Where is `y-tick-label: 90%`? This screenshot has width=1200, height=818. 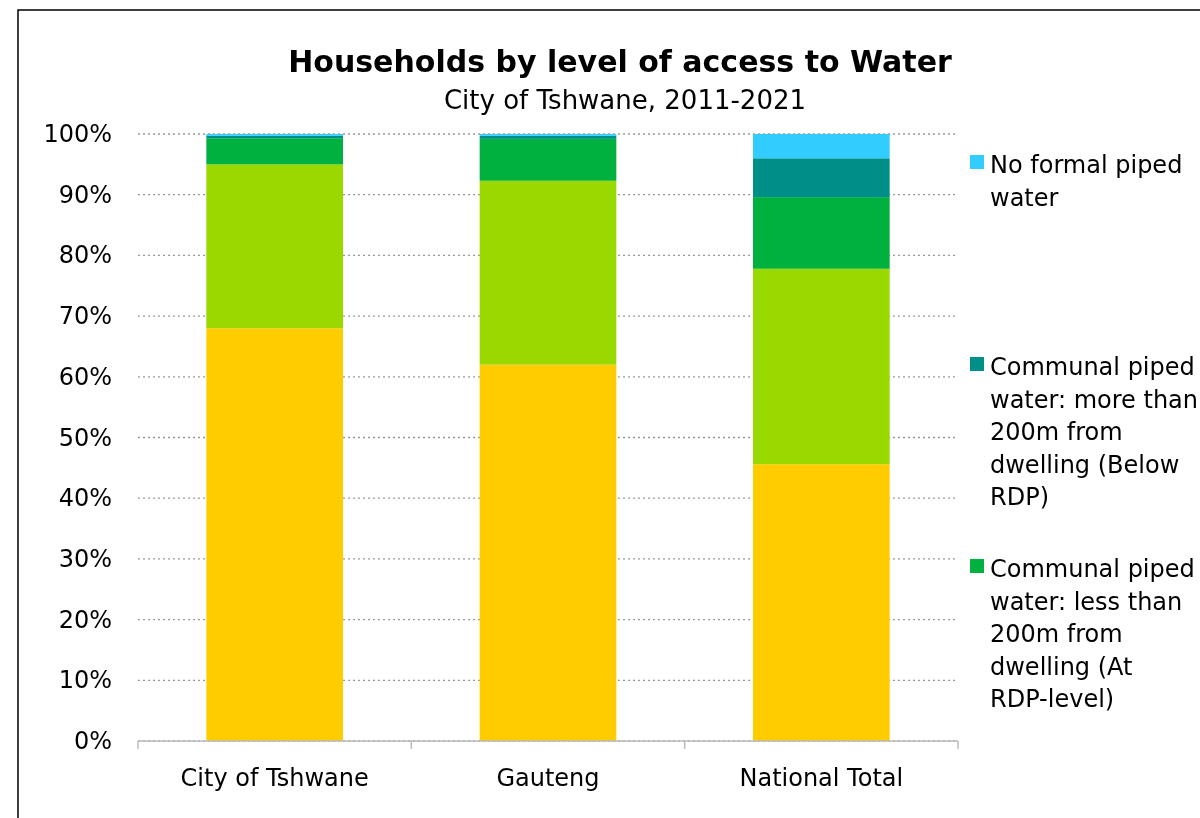 y-tick-label: 90% is located at coordinates (85, 194).